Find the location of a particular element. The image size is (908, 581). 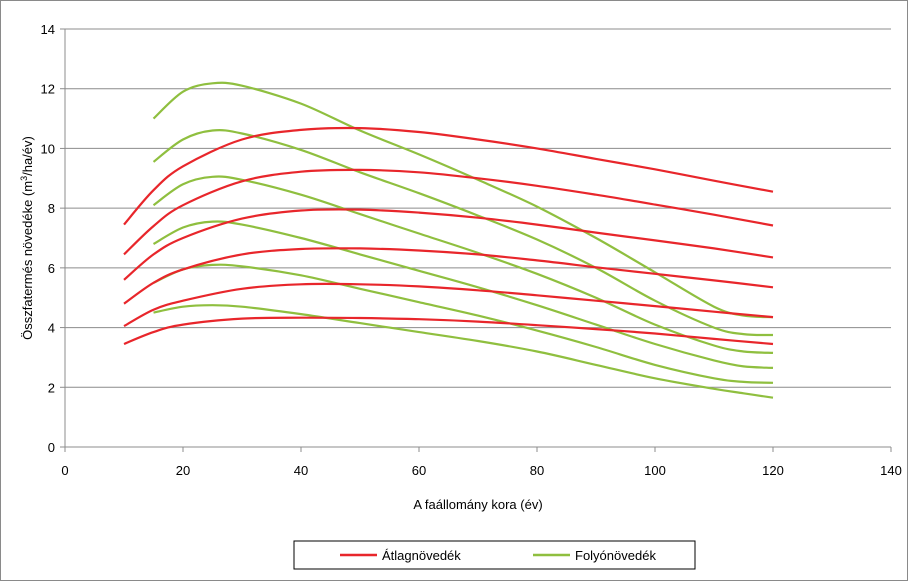

x-tick-label: 80 is located at coordinates (537, 470).